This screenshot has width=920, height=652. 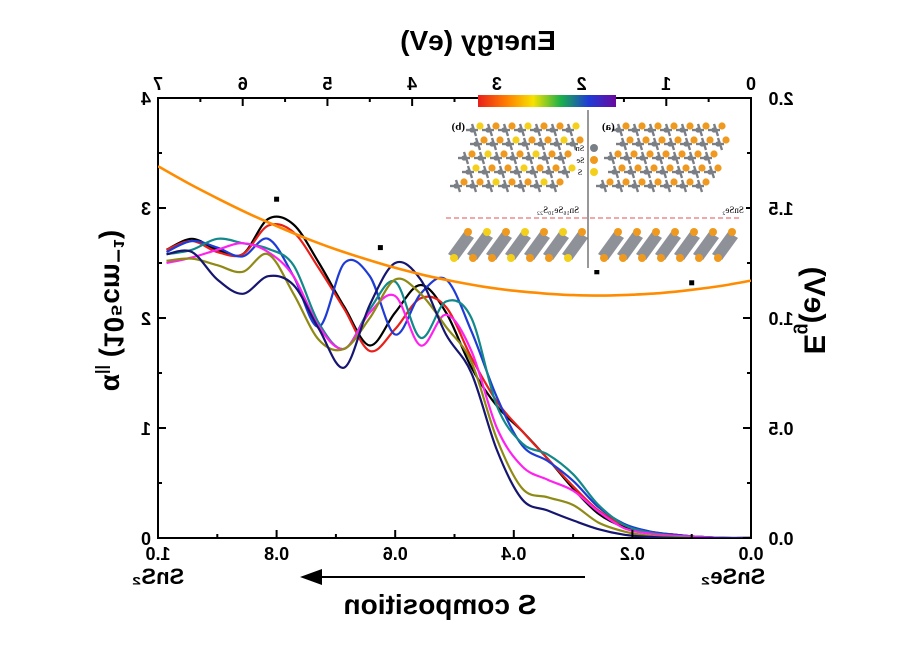 I want to click on bandgap-point, so click(x=277, y=199).